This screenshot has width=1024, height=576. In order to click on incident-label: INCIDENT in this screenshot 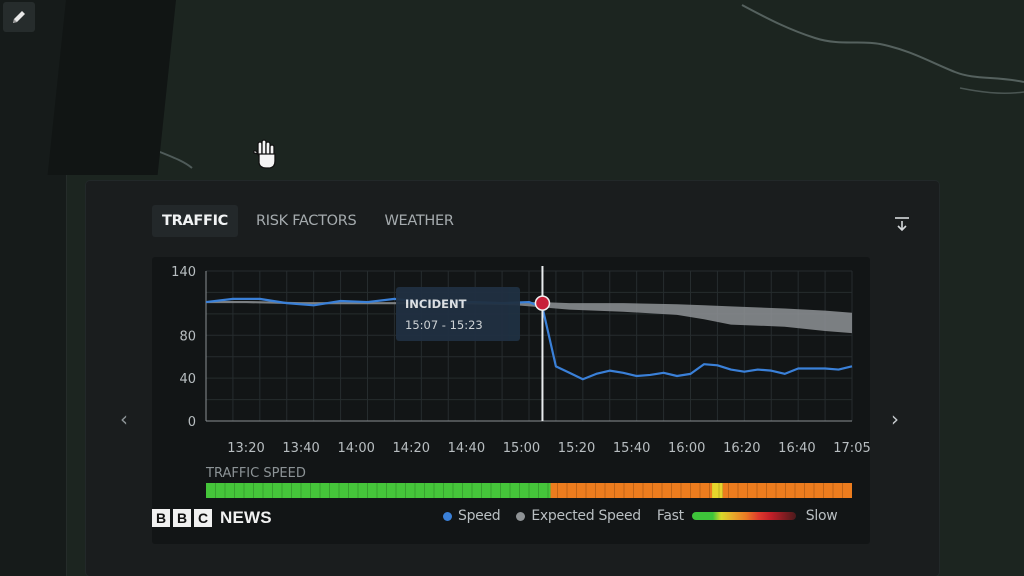, I will do `click(436, 304)`.